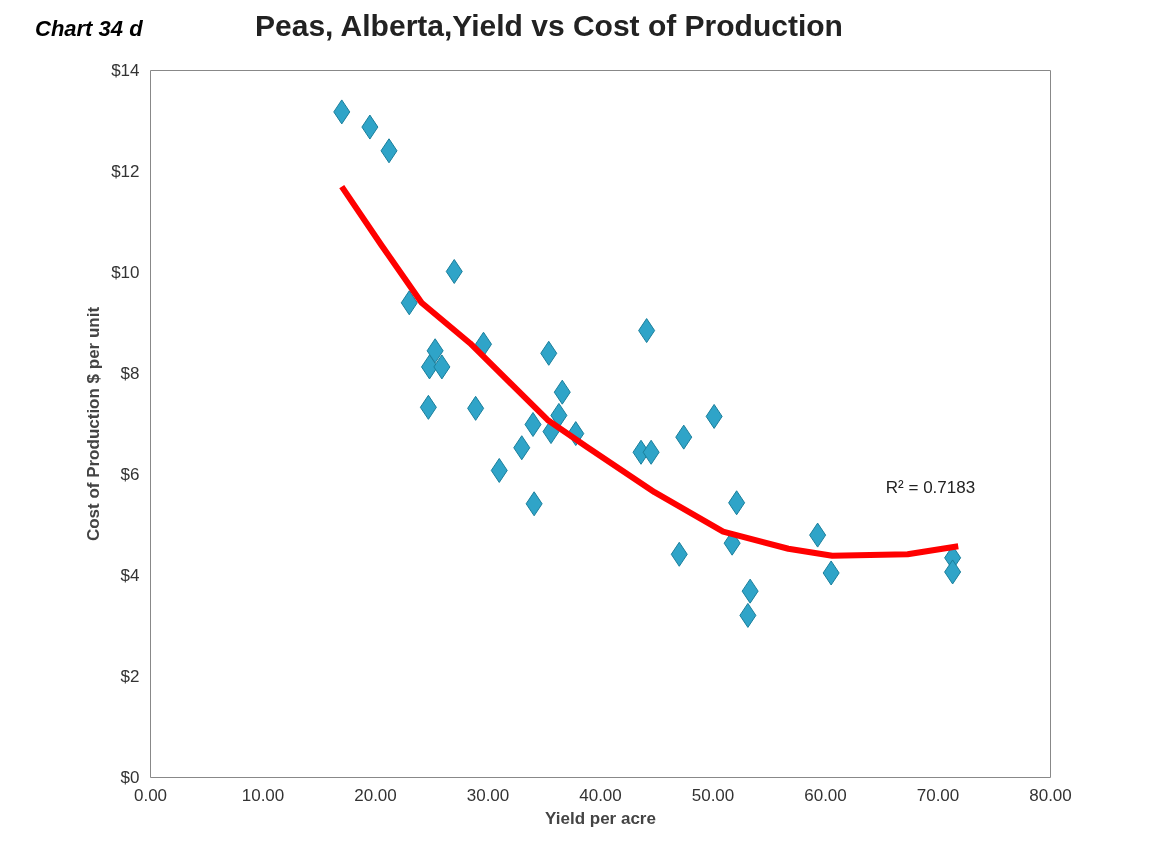  I want to click on y-axis-title: Cost of Production $ per unit, so click(94, 424).